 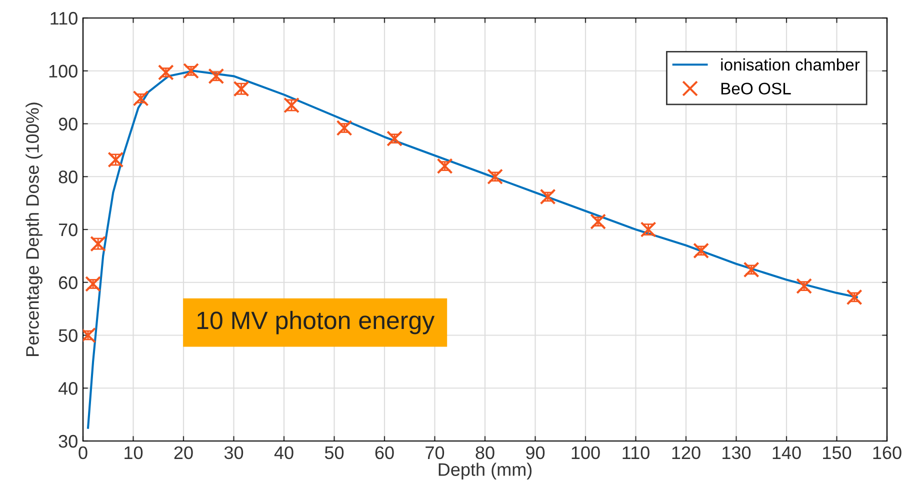 I want to click on y-tick-label: 60, so click(x=68, y=283).